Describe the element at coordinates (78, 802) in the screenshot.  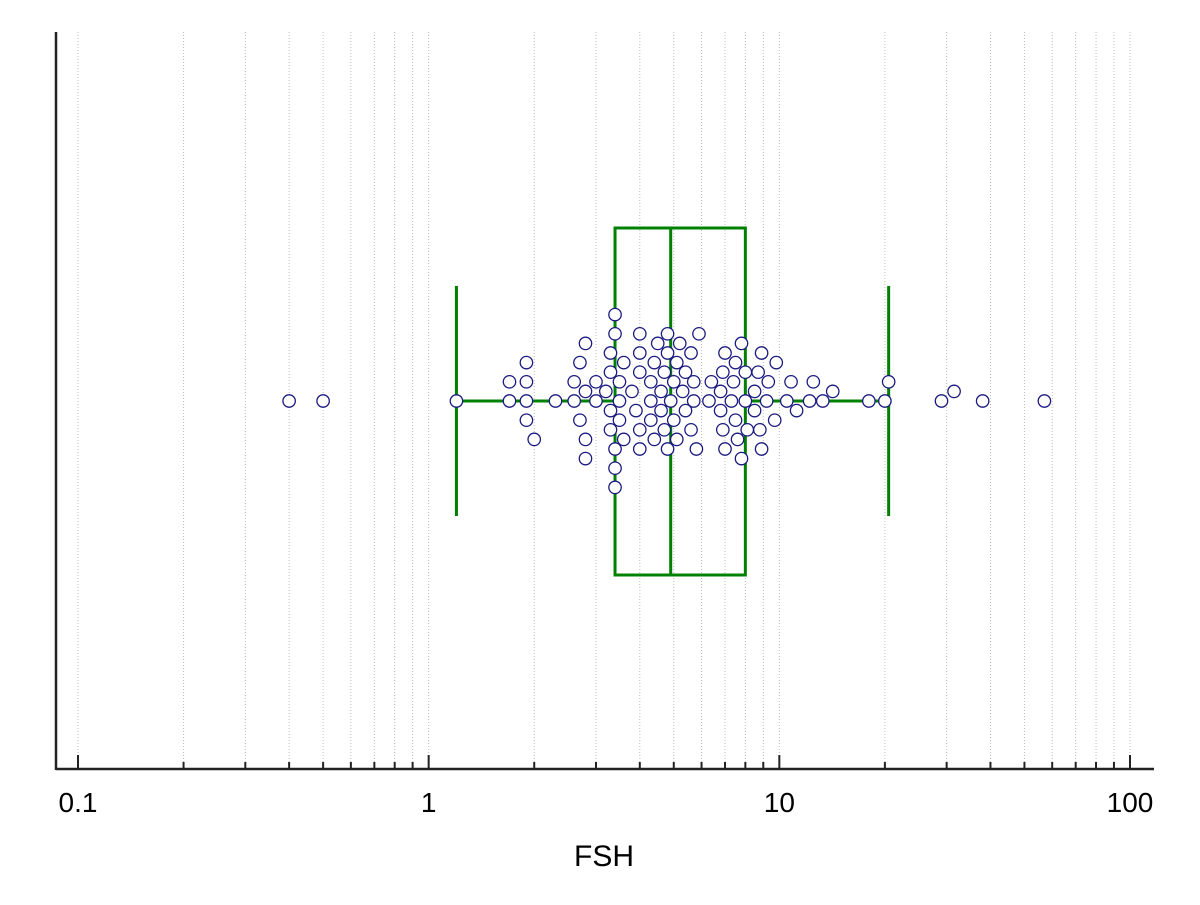
I see `x-tick-label: 0.1` at that location.